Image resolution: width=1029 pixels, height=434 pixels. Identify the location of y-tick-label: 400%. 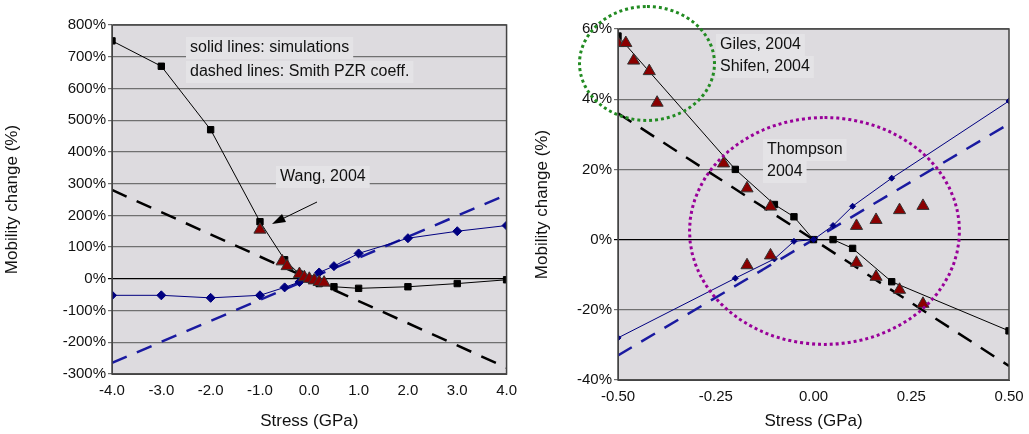
(86, 151).